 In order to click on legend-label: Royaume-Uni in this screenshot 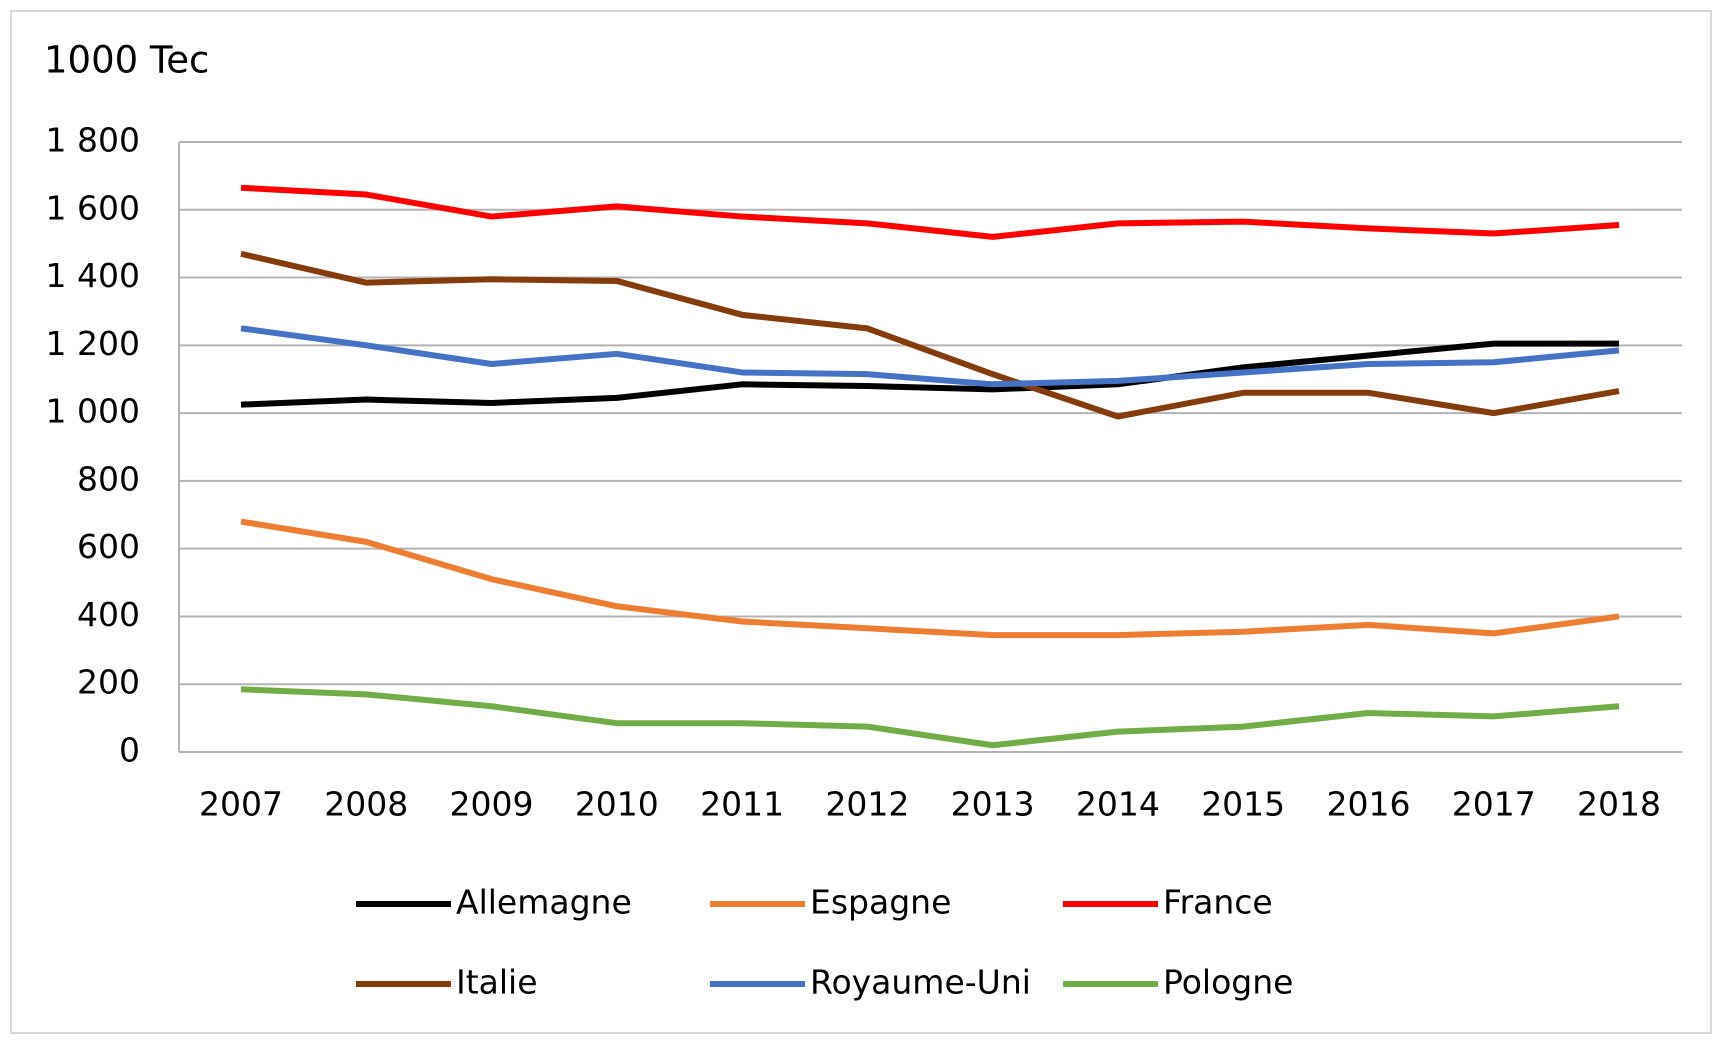, I will do `click(920, 982)`.